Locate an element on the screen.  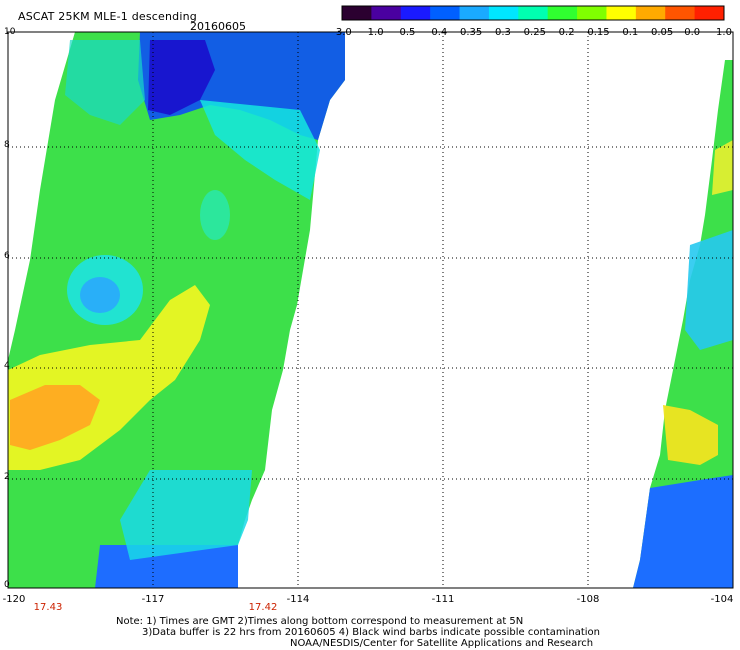
x-tick-120: -120 is located at coordinates (14, 599).